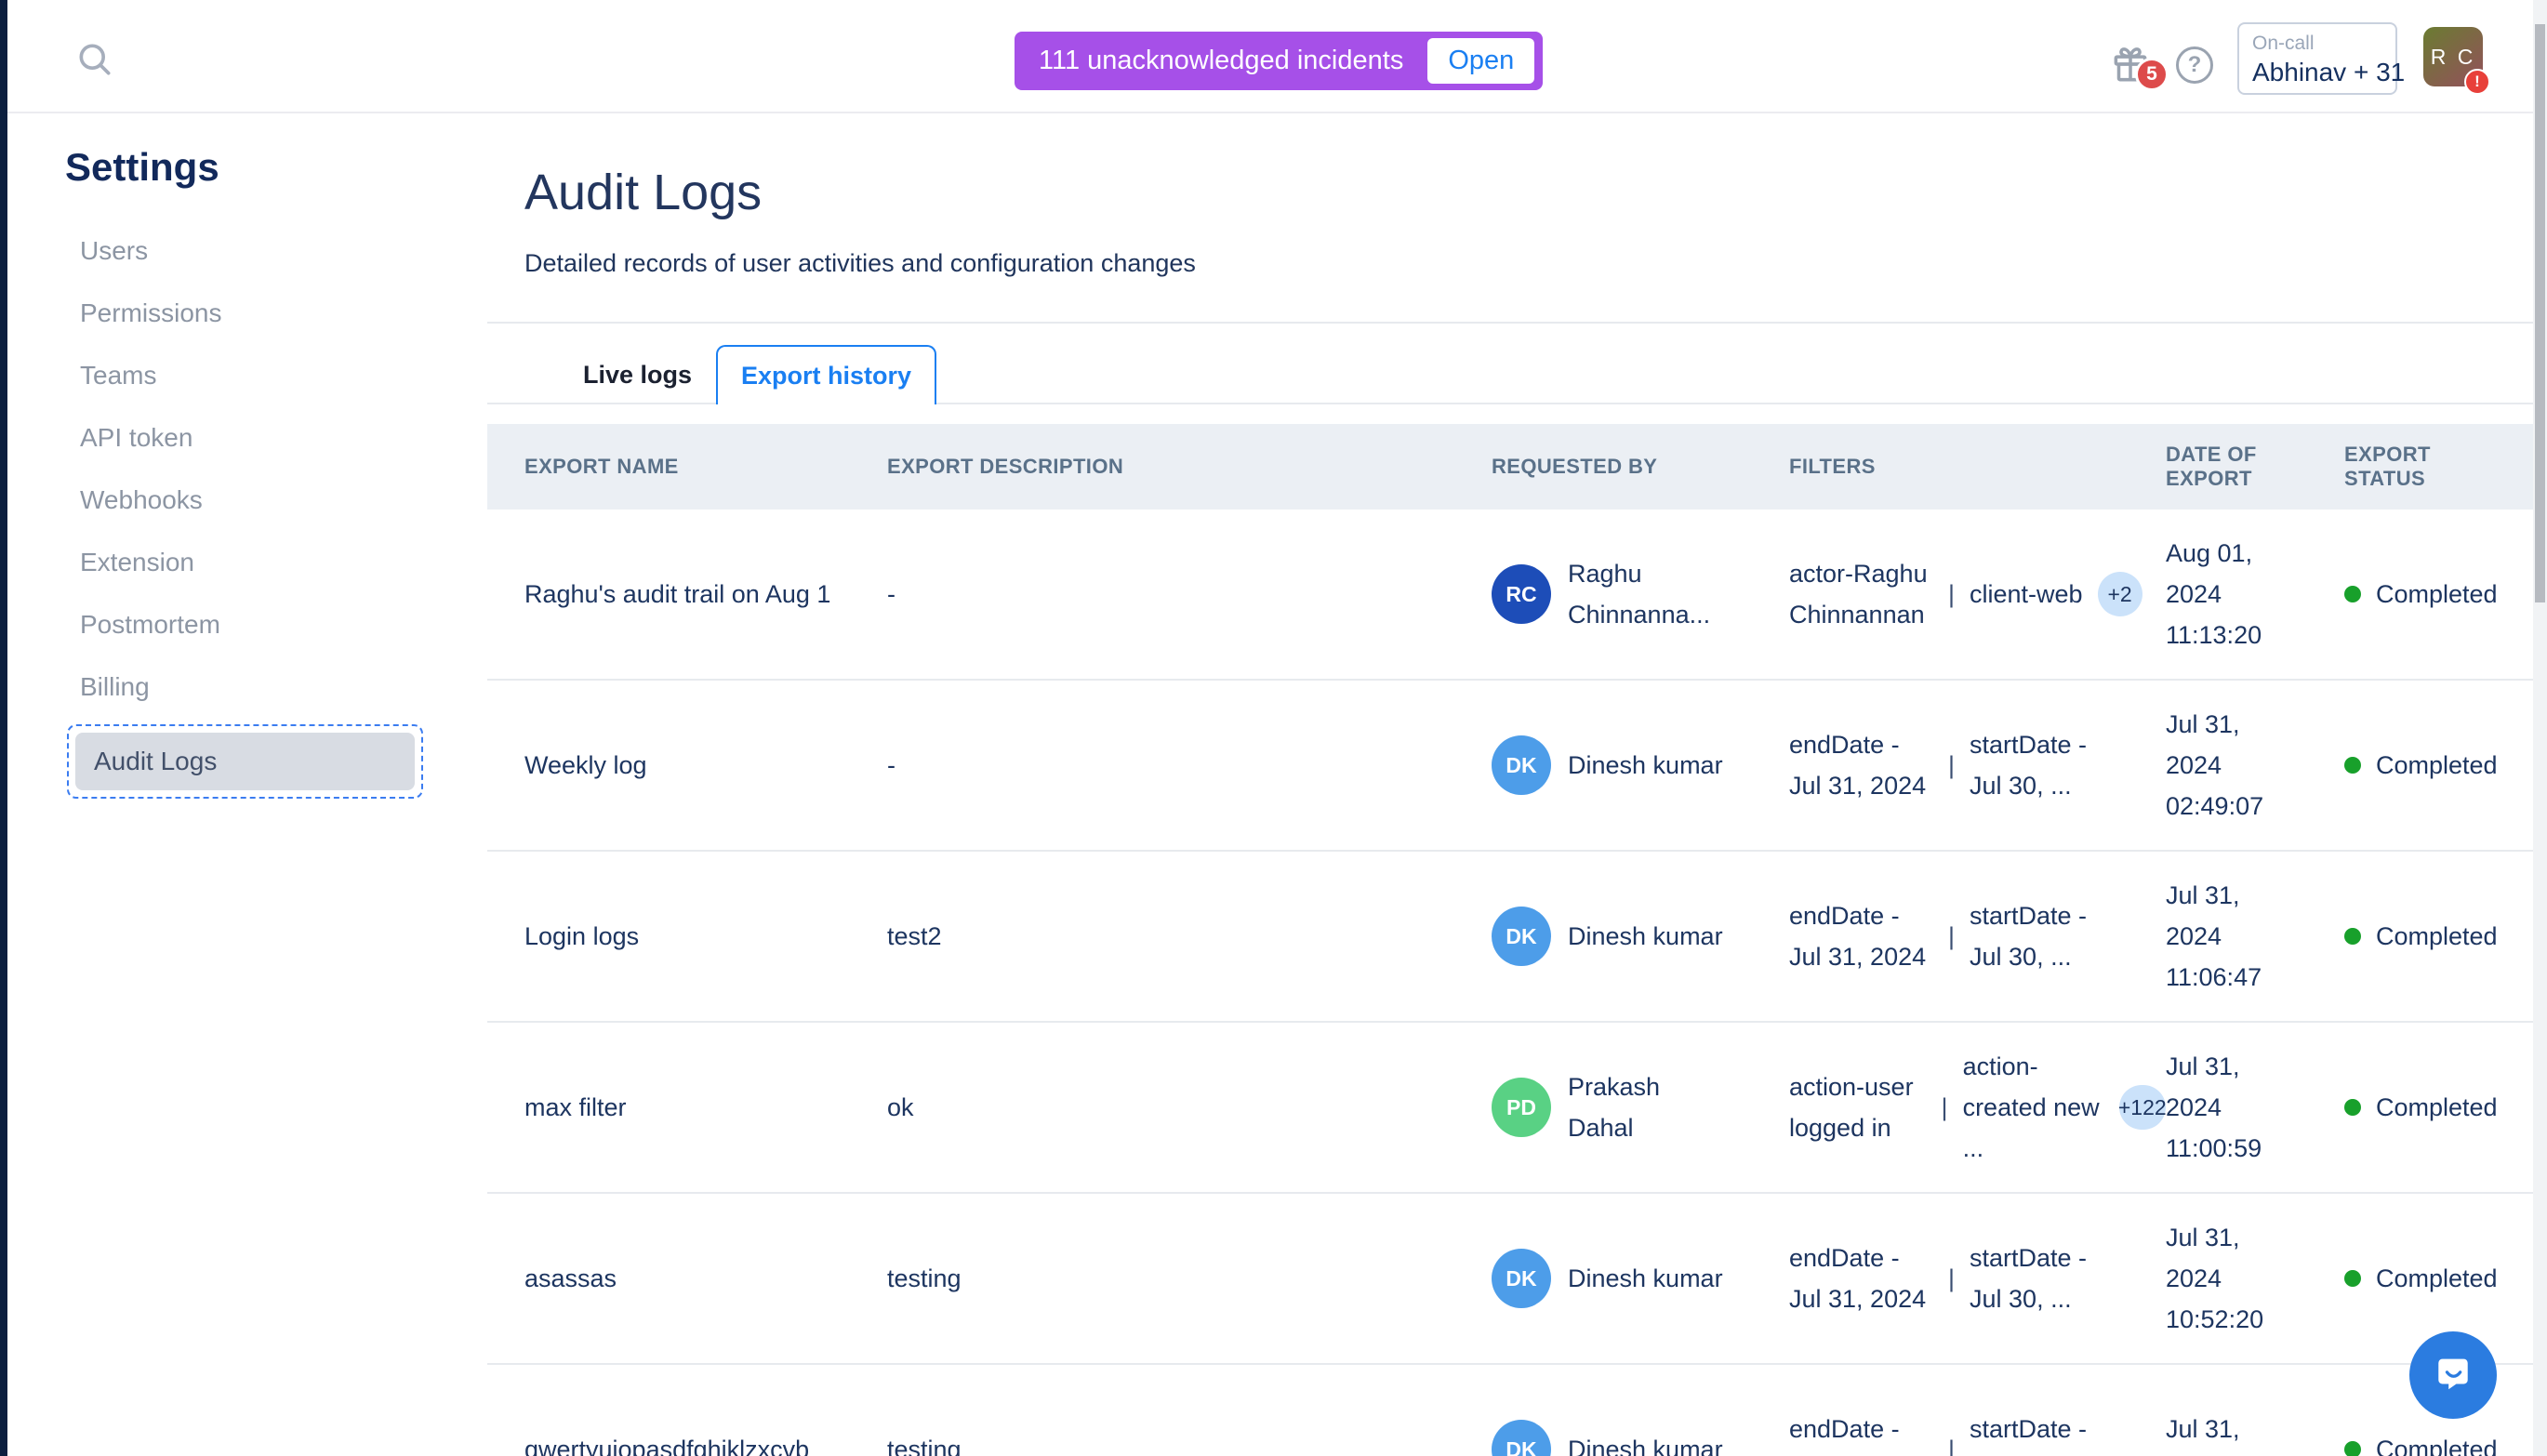 The image size is (2547, 1456). What do you see at coordinates (3, 728) in the screenshot?
I see `left-nav-rail` at bounding box center [3, 728].